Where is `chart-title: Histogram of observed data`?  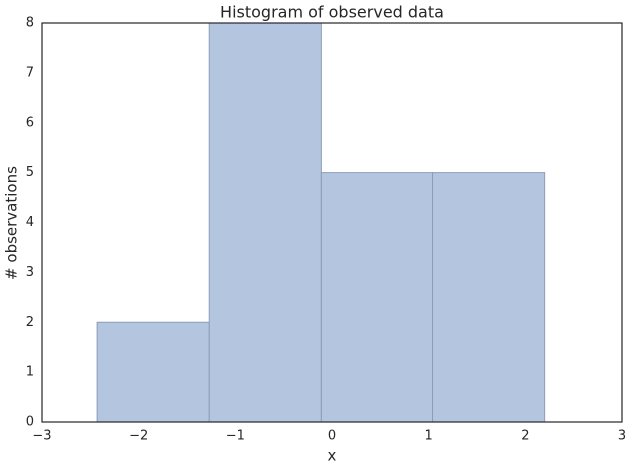
chart-title: Histogram of observed data is located at coordinates (332, 12).